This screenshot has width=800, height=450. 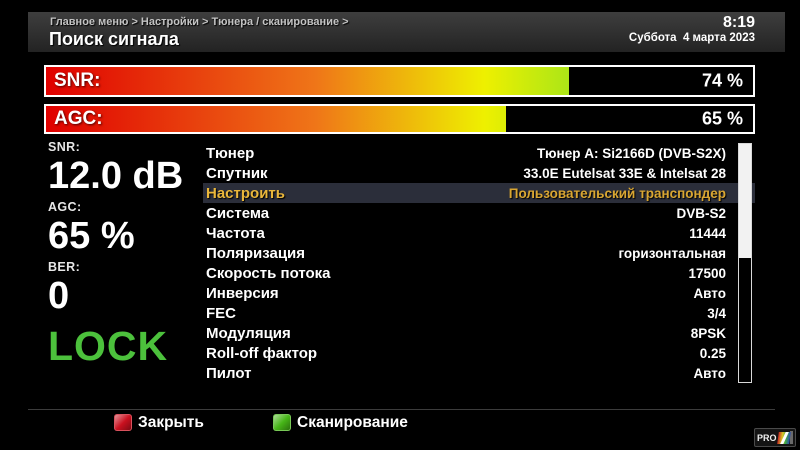 I want to click on protv-emblem-icon, so click(x=783, y=437).